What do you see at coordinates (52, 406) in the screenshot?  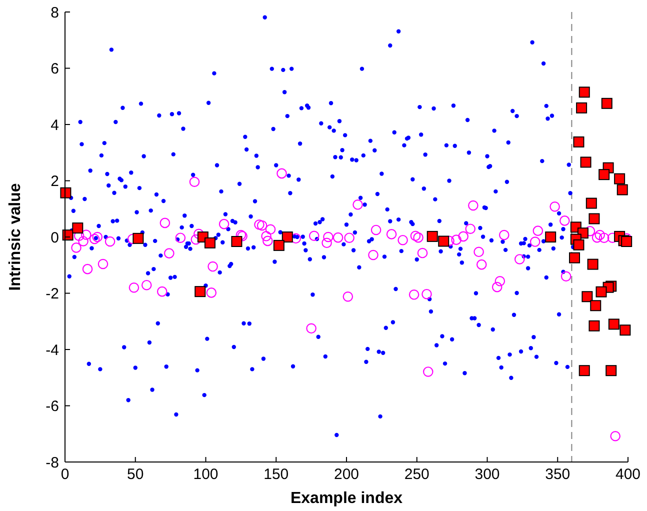 I see `y-tick-label: -6` at bounding box center [52, 406].